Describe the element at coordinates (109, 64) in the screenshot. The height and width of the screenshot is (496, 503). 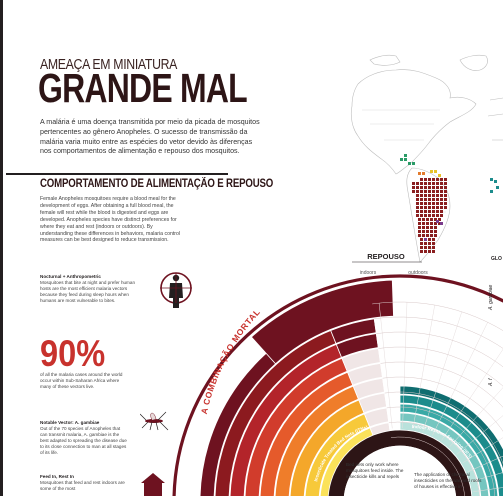
I see `kicker-title: AMEAÇA EM MINIATURA` at that location.